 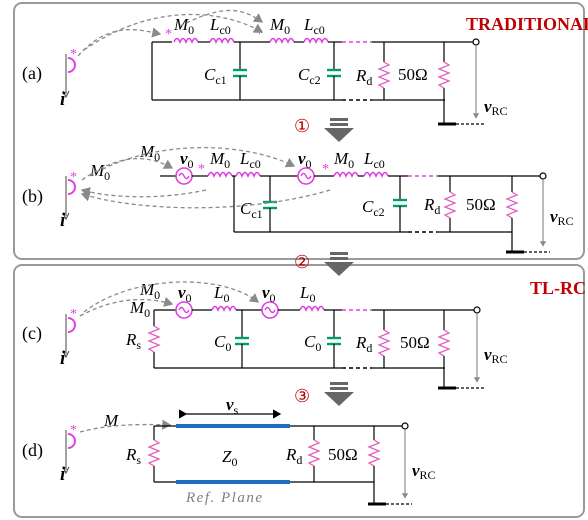 What do you see at coordinates (229, 458) in the screenshot?
I see `Z0-label: Z0` at bounding box center [229, 458].